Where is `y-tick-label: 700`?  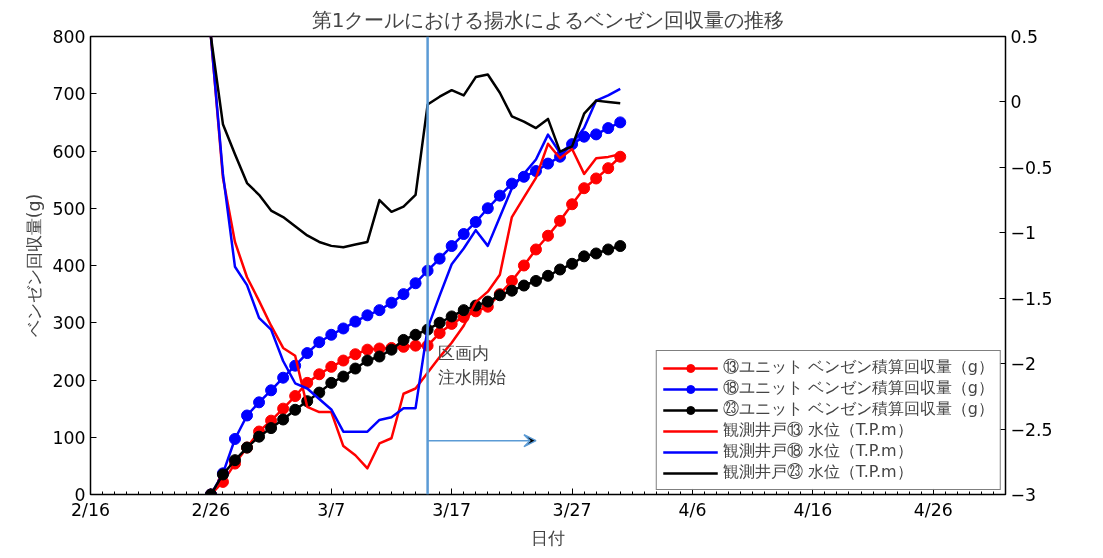 y-tick-label: 700 is located at coordinates (69, 94).